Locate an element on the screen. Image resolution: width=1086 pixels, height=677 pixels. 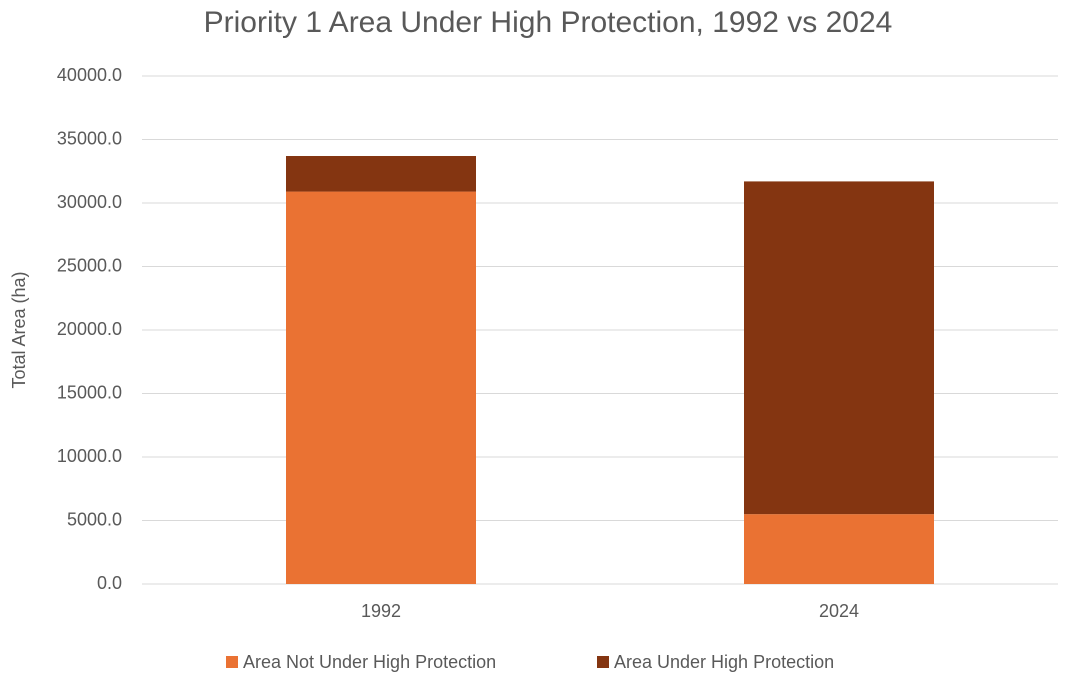
legend-label: Area Not Under High Protection is located at coordinates (369, 662).